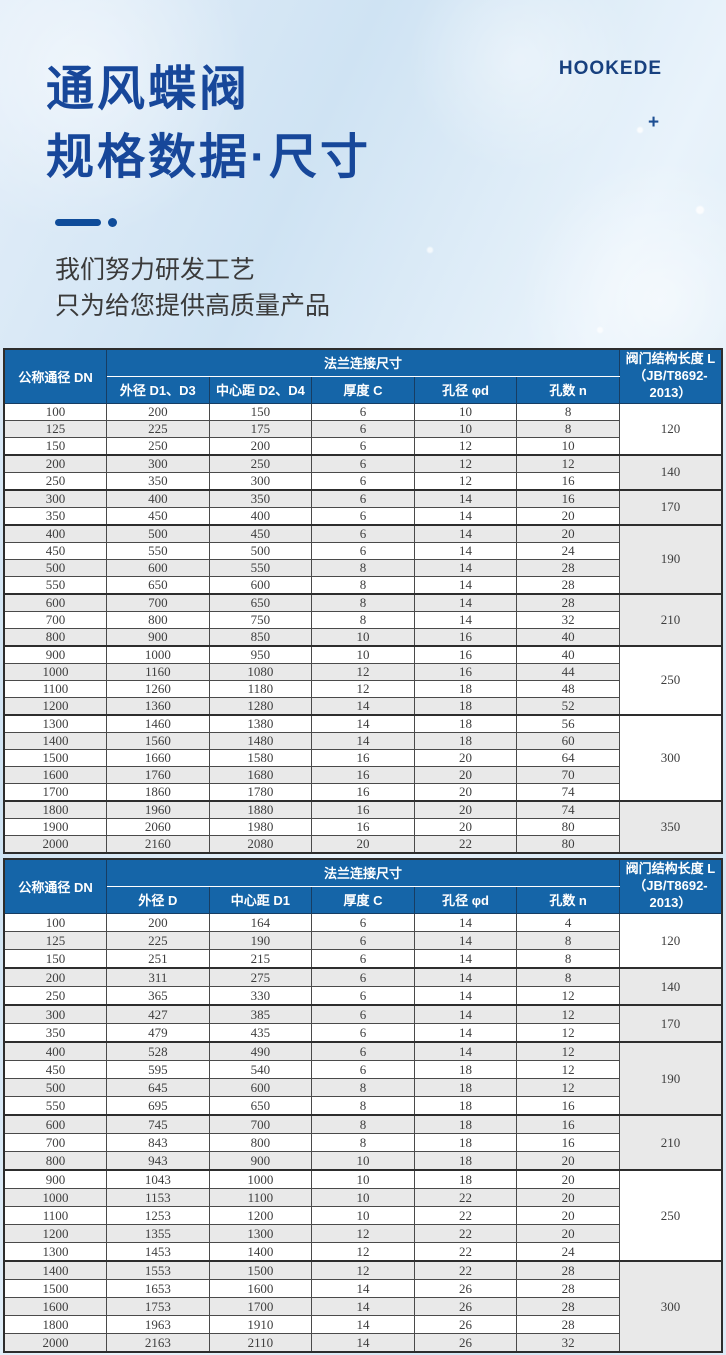 This screenshot has height=1355, width=726. I want to click on cell-hole-diameter: 26, so click(465, 1324).